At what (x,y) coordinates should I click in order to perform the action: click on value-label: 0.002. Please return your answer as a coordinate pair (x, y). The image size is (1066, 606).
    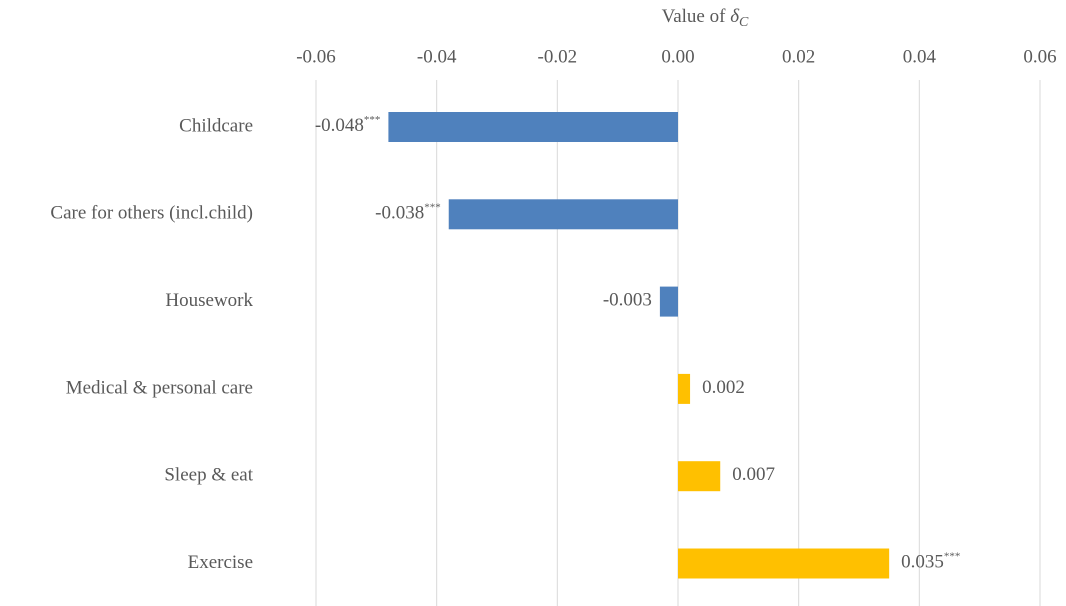
    Looking at the image, I should click on (723, 387).